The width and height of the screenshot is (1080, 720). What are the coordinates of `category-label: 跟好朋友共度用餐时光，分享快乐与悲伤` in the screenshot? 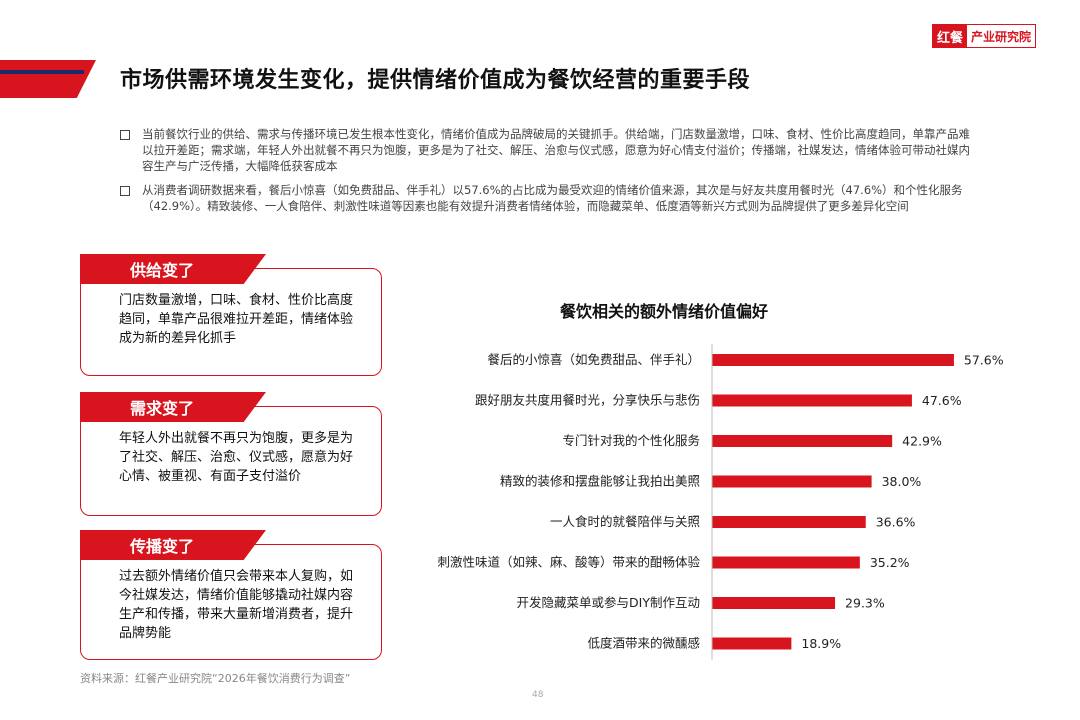 It's located at (587, 400).